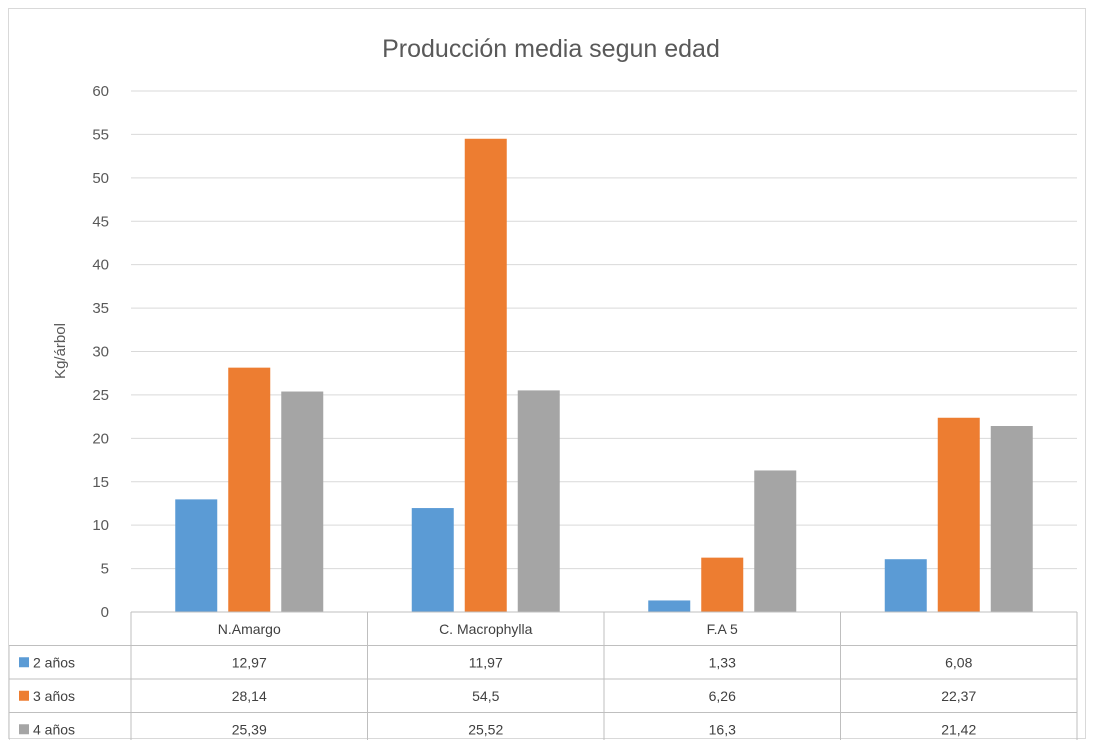 This screenshot has width=1094, height=747. Describe the element at coordinates (54, 662) in the screenshot. I see `legend-label: 2 años` at that location.